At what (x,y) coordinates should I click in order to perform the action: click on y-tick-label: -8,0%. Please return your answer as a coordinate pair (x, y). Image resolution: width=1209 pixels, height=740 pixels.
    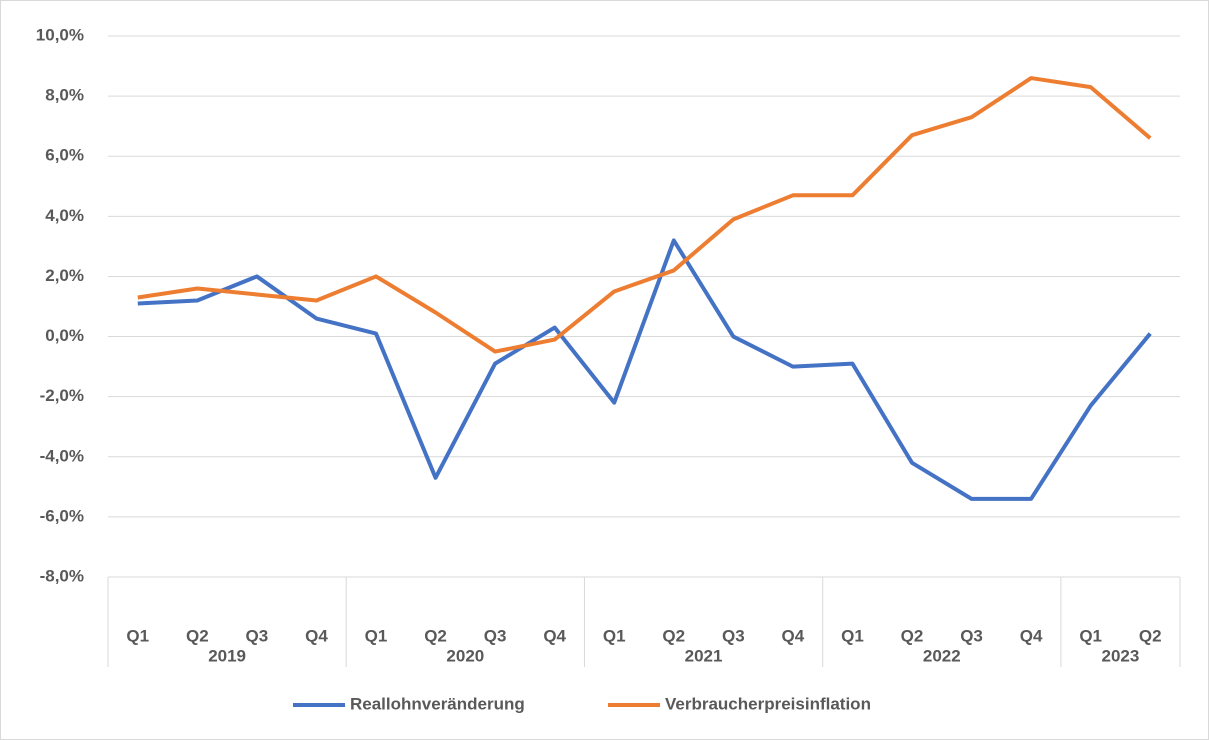
    Looking at the image, I should click on (62, 575).